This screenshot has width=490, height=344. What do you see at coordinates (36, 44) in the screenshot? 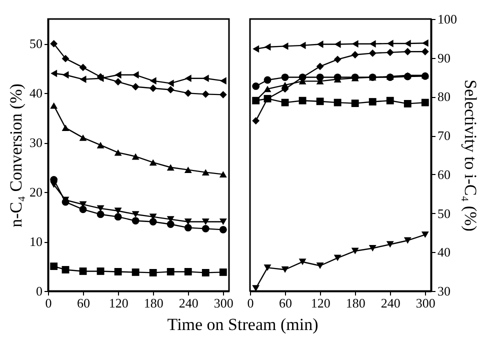
I see `y-tick-label: 50` at bounding box center [36, 44].